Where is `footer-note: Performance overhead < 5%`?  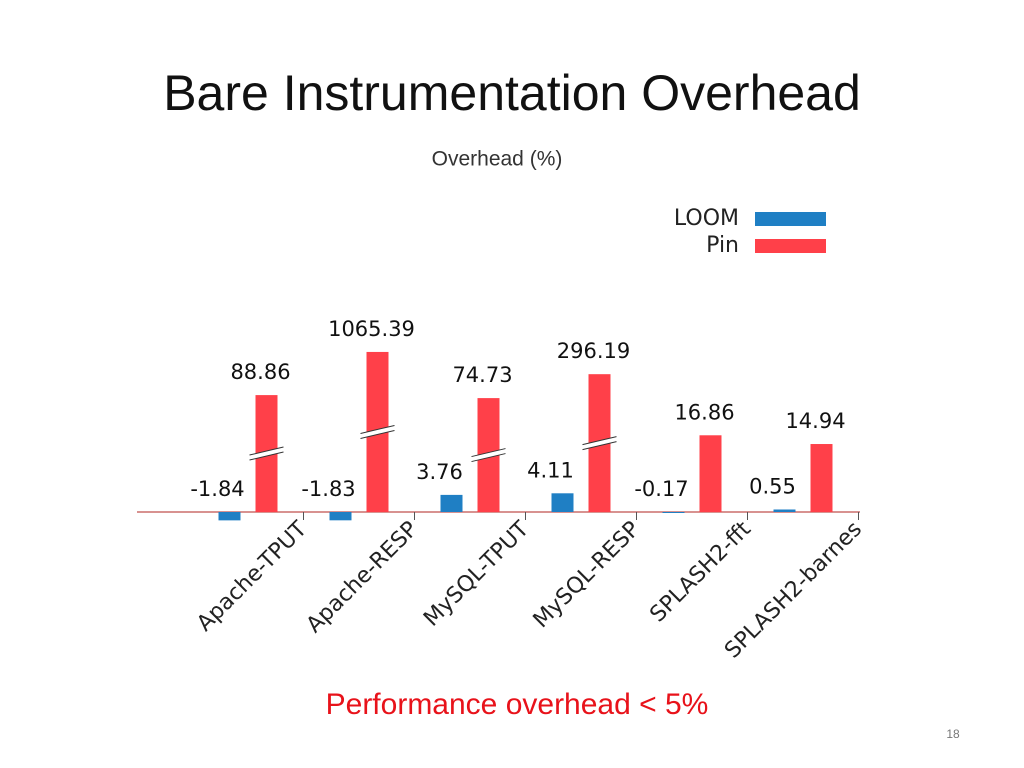
footer-note: Performance overhead < 5% is located at coordinates (517, 704).